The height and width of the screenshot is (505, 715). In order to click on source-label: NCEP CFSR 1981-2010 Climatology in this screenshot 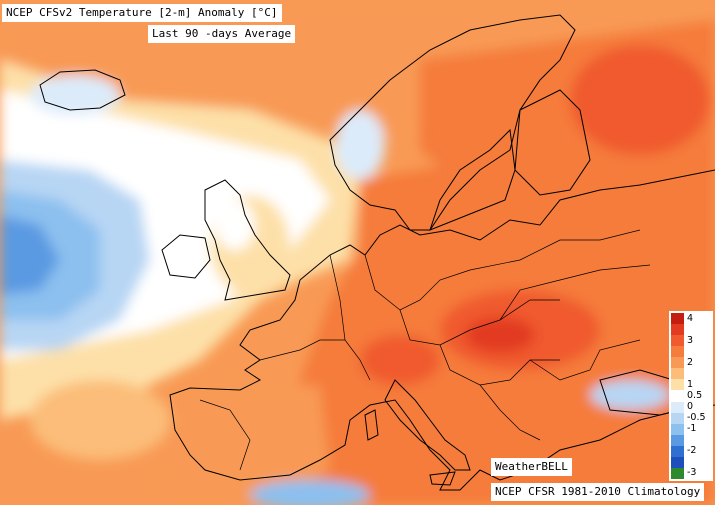, I will do `click(598, 492)`.